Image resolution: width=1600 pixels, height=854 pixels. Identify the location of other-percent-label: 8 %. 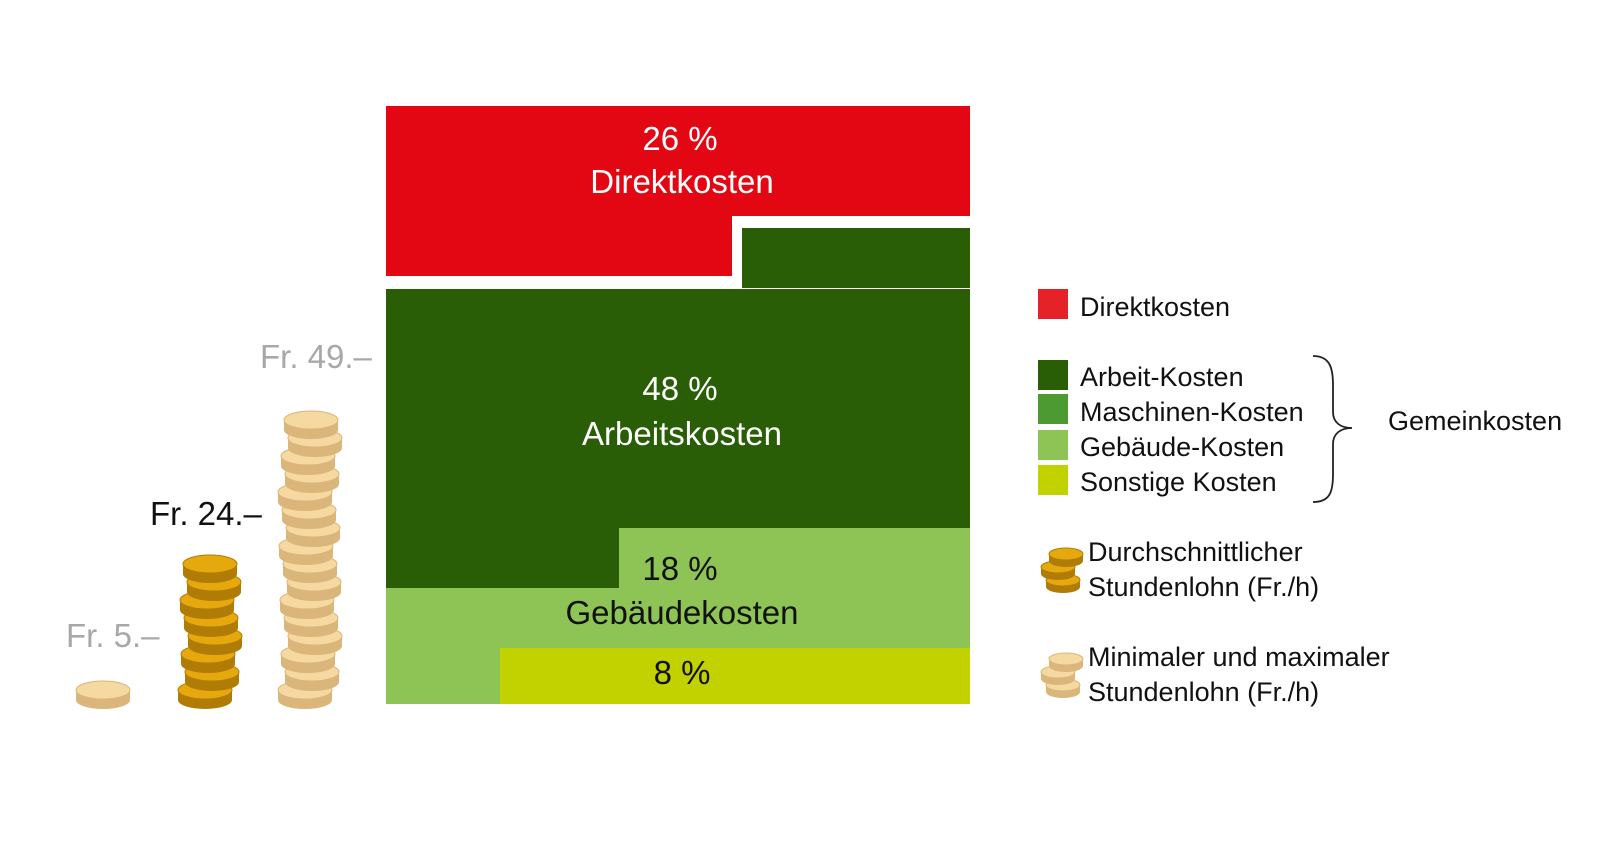
(682, 672).